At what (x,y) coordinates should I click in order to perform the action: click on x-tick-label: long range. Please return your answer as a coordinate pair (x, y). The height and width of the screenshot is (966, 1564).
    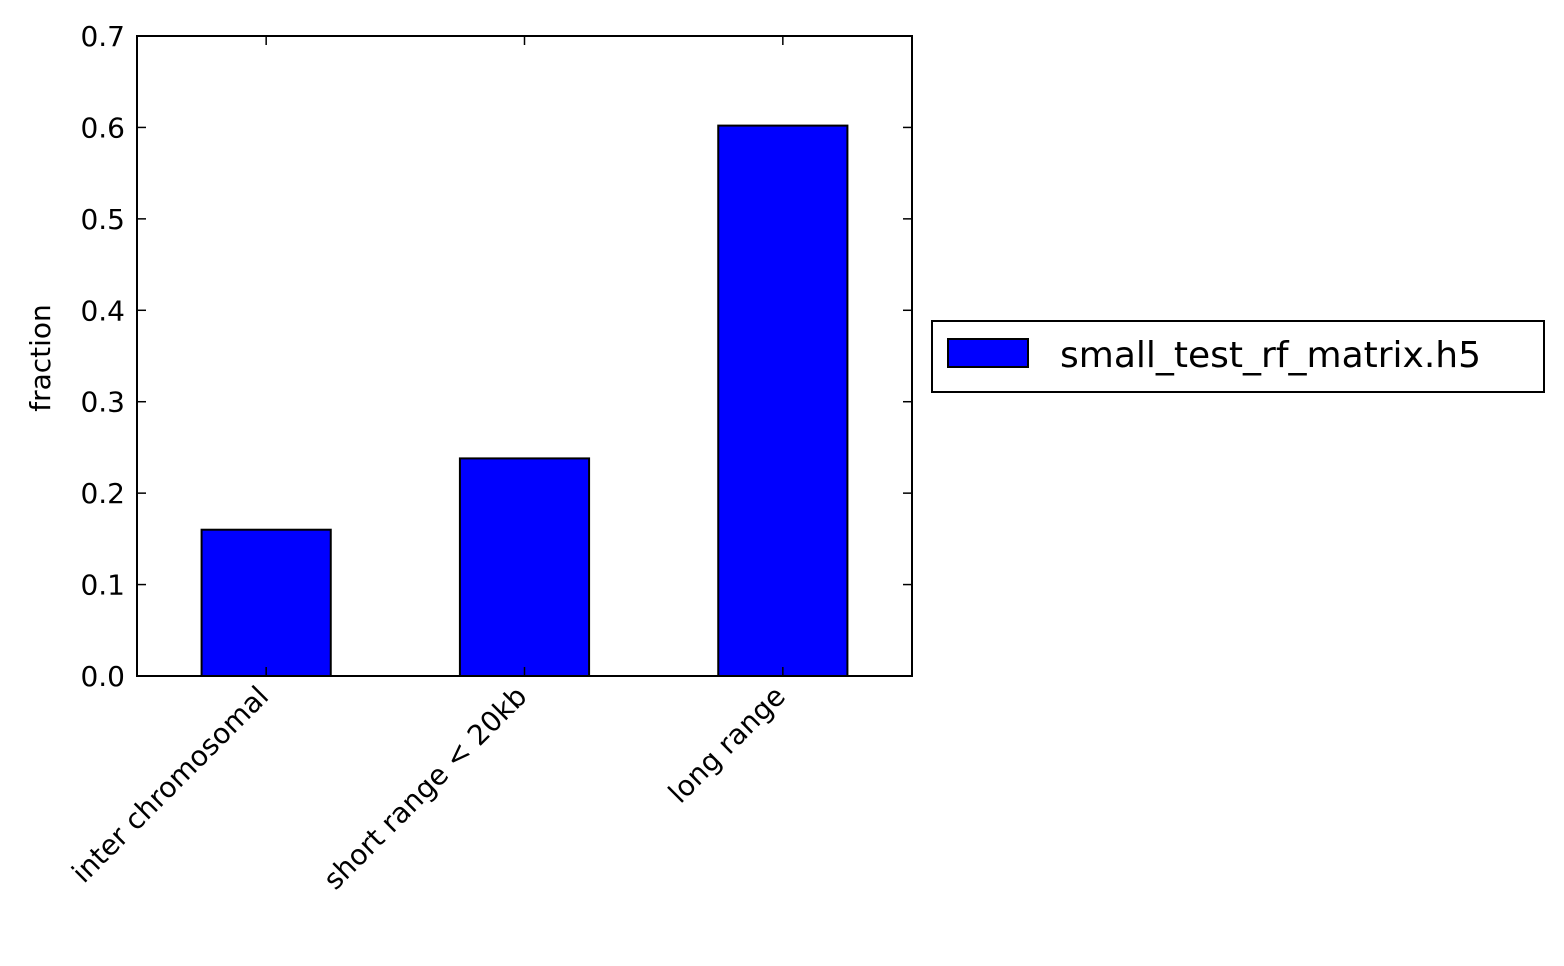
    Looking at the image, I should click on (727, 745).